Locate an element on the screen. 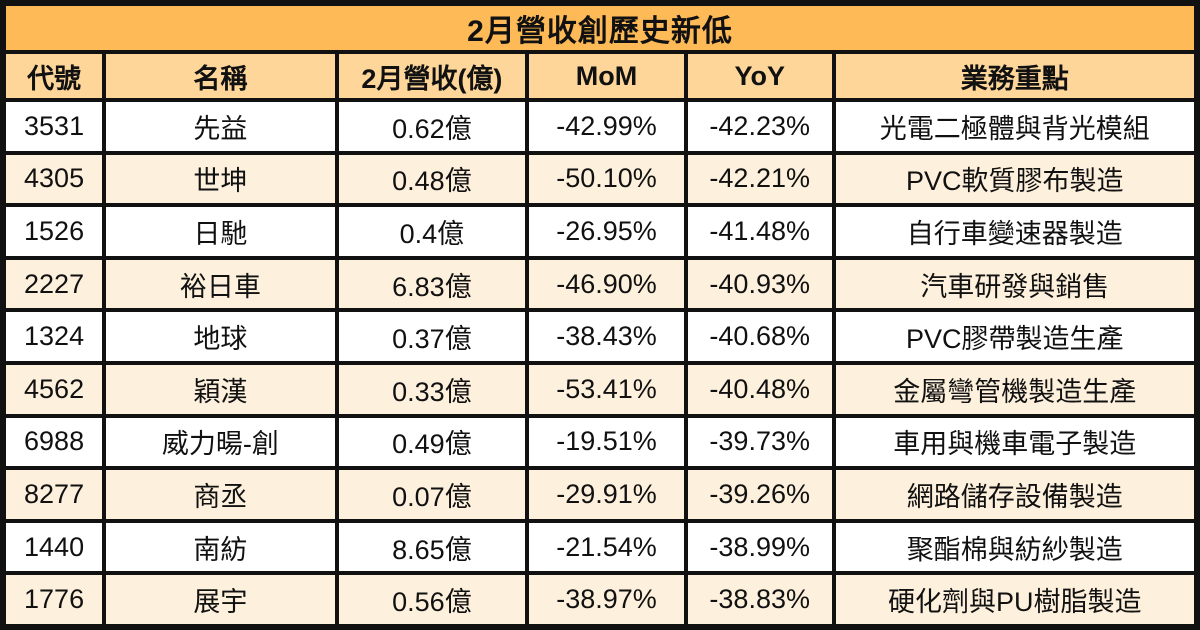 Image resolution: width=1200 pixels, height=630 pixels. cell-yoy: -39.73% is located at coordinates (759, 442).